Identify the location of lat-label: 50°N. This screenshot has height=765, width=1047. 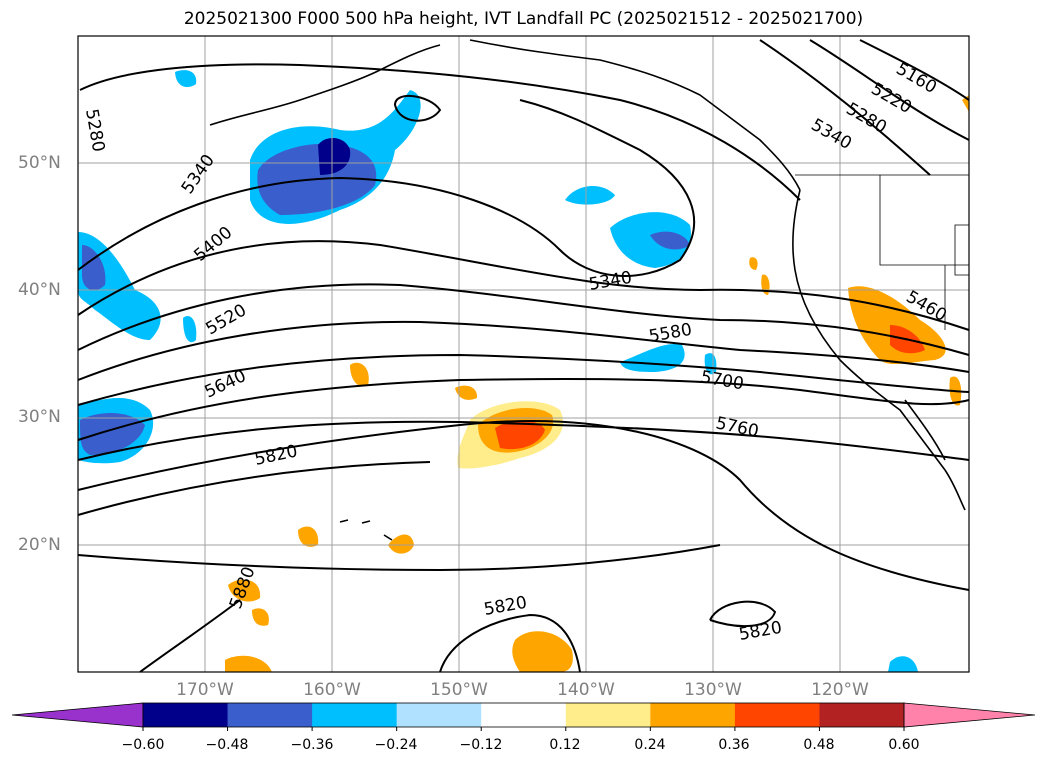
(39, 163).